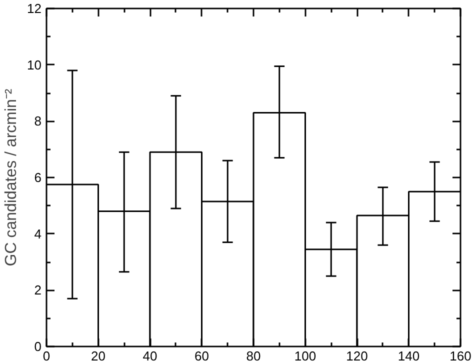 The width and height of the screenshot is (474, 363). Describe the element at coordinates (34, 64) in the screenshot. I see `y-tick-label: 10` at that location.